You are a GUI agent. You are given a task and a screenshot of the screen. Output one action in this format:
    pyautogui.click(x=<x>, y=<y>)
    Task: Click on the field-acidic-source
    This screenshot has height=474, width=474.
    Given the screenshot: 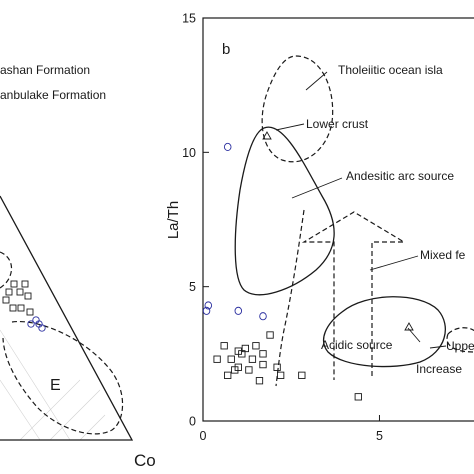 What is the action you would take?
    pyautogui.click(x=384, y=332)
    